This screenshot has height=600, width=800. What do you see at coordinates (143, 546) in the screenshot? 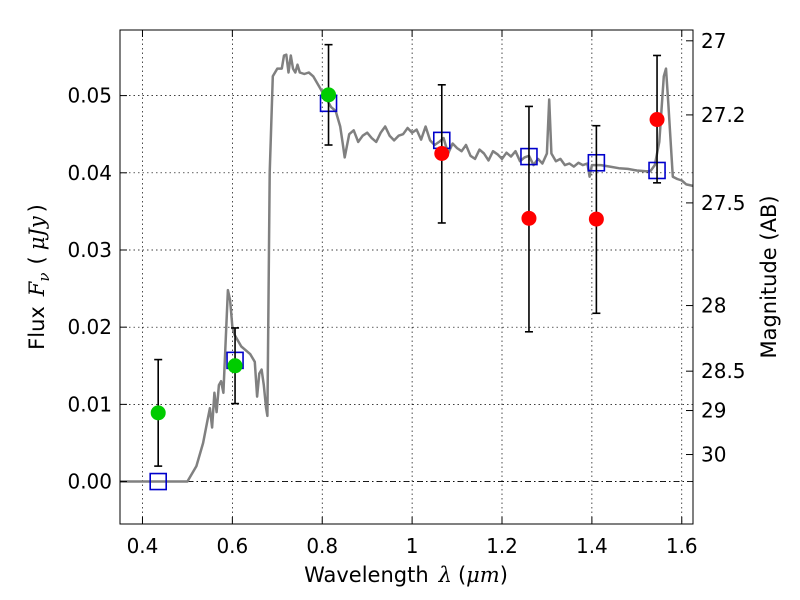
I see `x-tick-label: 0.4` at bounding box center [143, 546].